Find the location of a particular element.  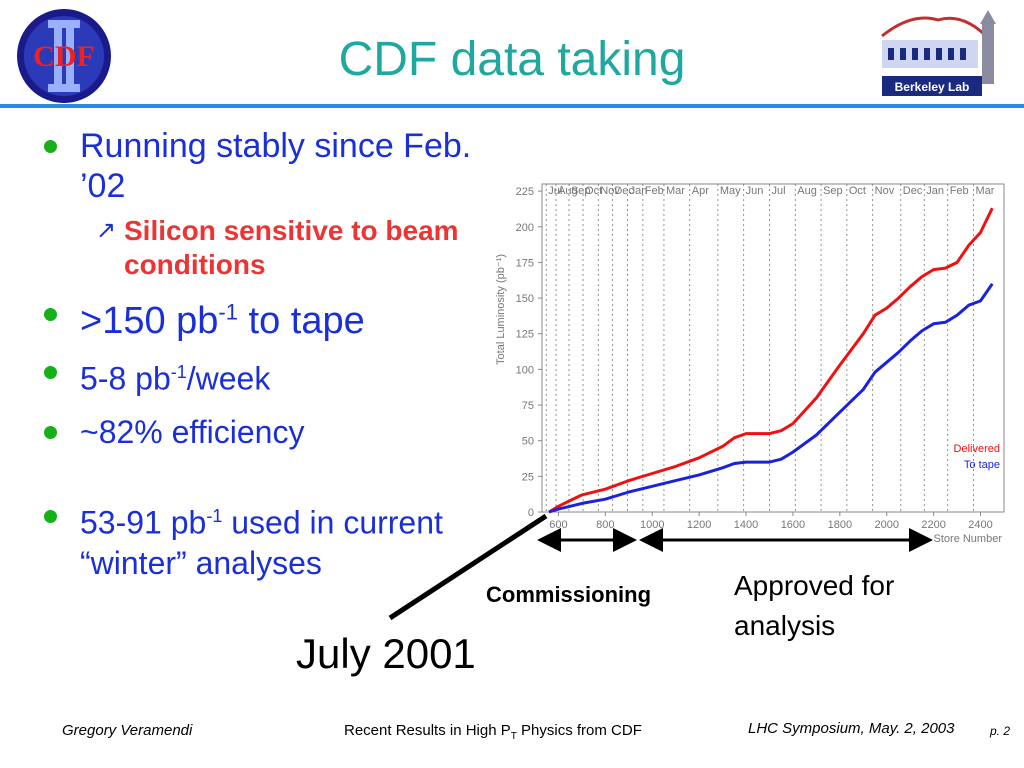

x-tick-label: 2400 is located at coordinates (980, 525).